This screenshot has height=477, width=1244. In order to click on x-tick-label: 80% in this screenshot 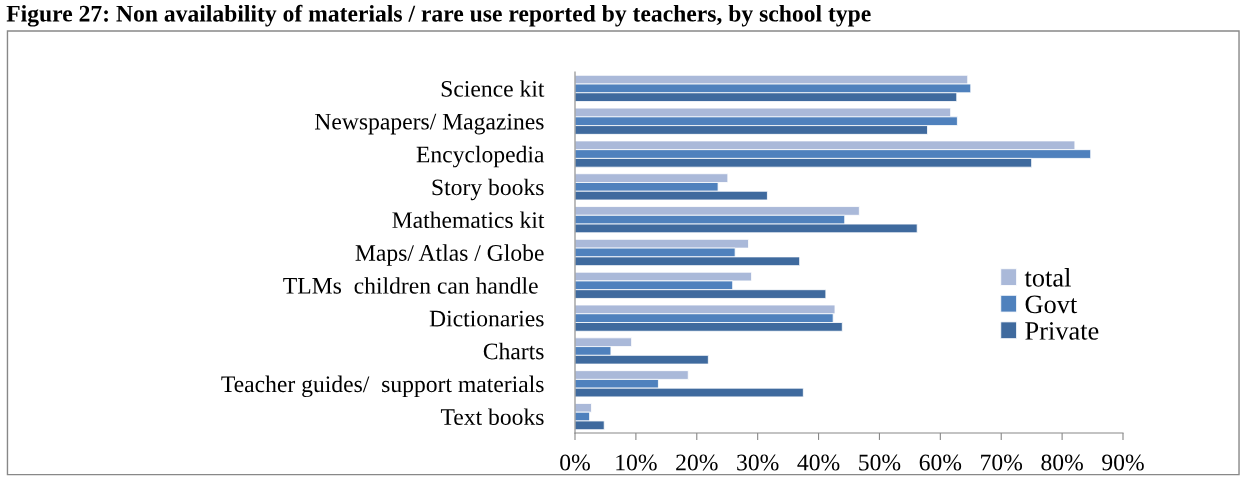, I will do `click(1062, 462)`.